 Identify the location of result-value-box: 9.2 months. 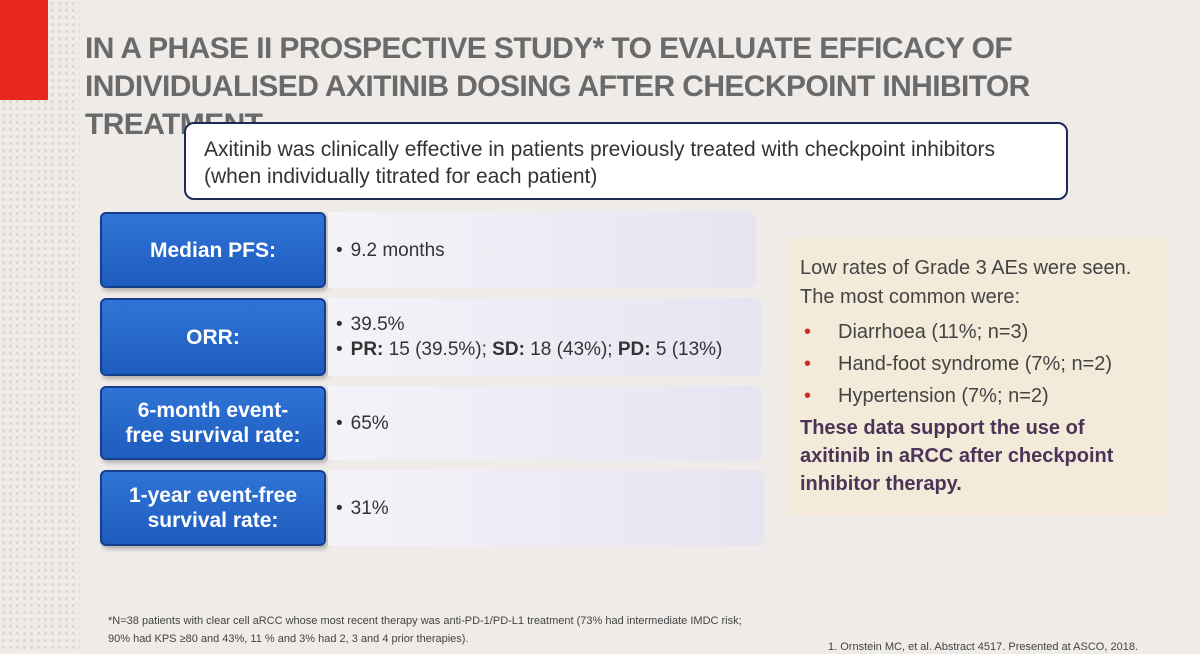
(542, 250).